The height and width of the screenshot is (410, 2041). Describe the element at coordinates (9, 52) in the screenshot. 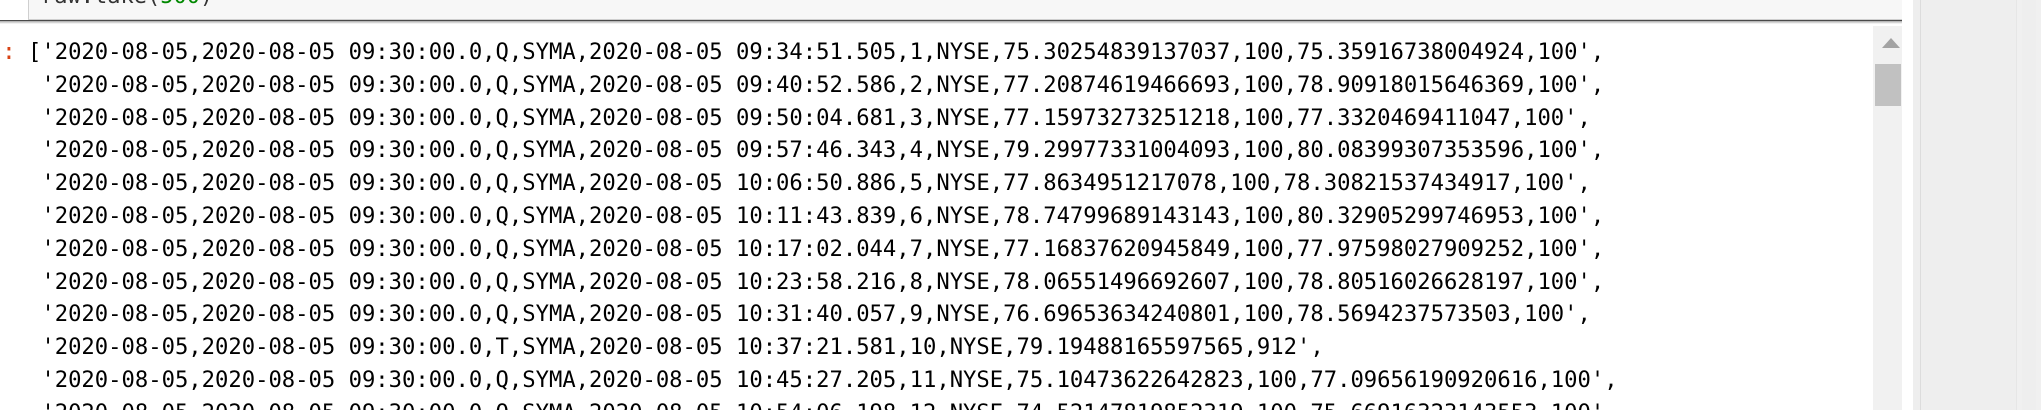

I see `output-prompt: :` at that location.